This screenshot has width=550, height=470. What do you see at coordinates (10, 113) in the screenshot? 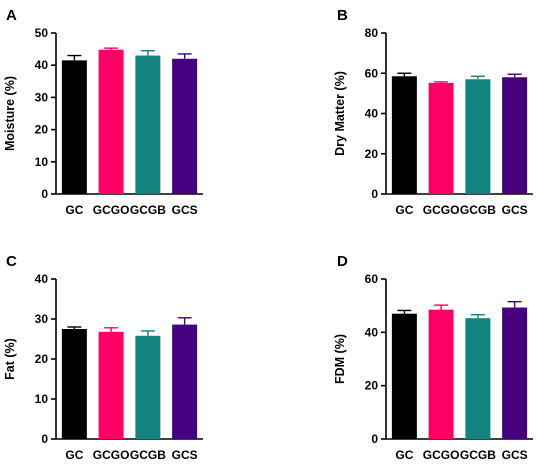
I see `y-axis-title: Moisture (%)` at bounding box center [10, 113].